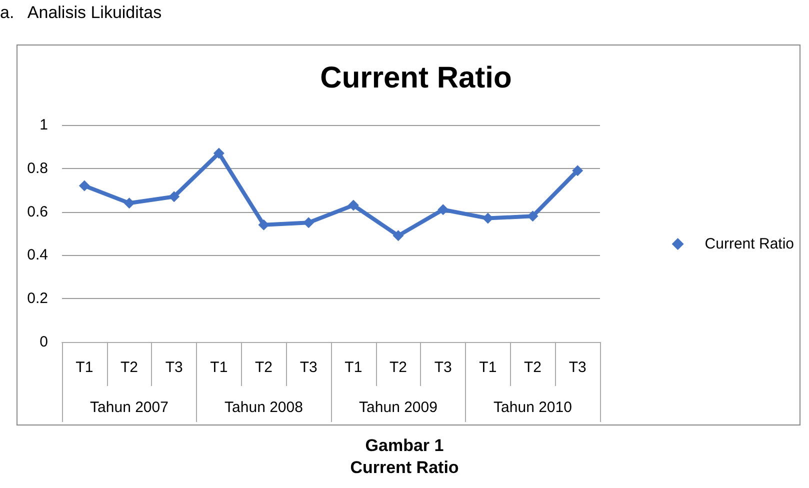  I want to click on y-tick-label: 1, so click(44, 125).